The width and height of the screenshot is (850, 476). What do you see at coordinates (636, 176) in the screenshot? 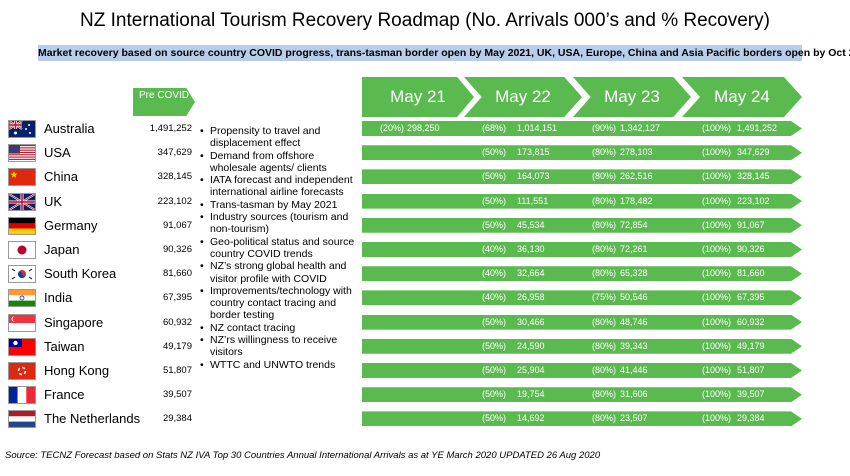
I see `arrivals-value: 262,516` at bounding box center [636, 176].